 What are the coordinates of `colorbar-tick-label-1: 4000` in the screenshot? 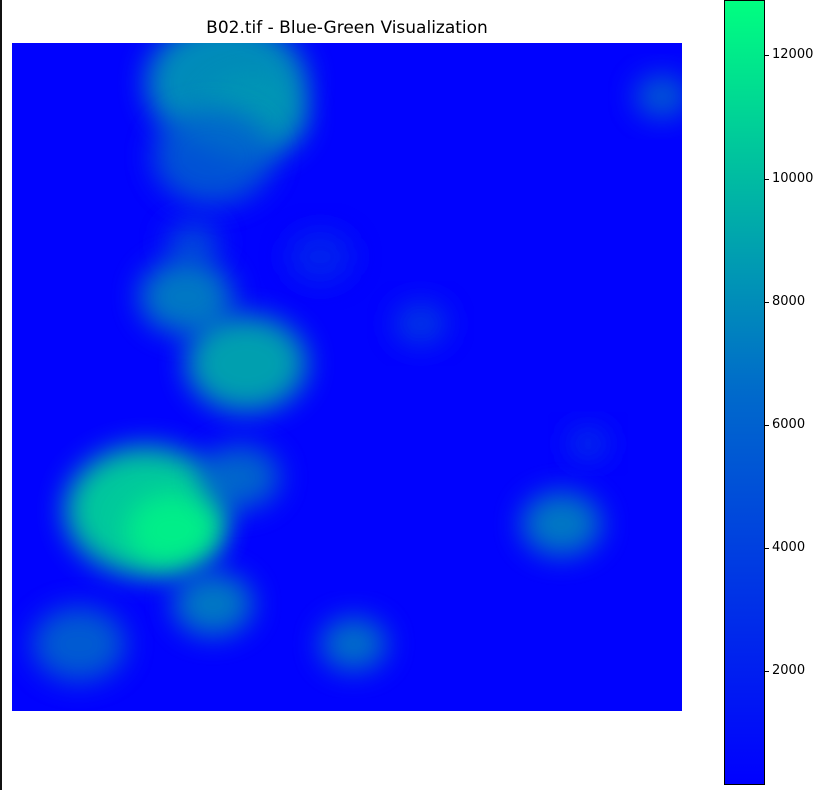 It's located at (789, 547).